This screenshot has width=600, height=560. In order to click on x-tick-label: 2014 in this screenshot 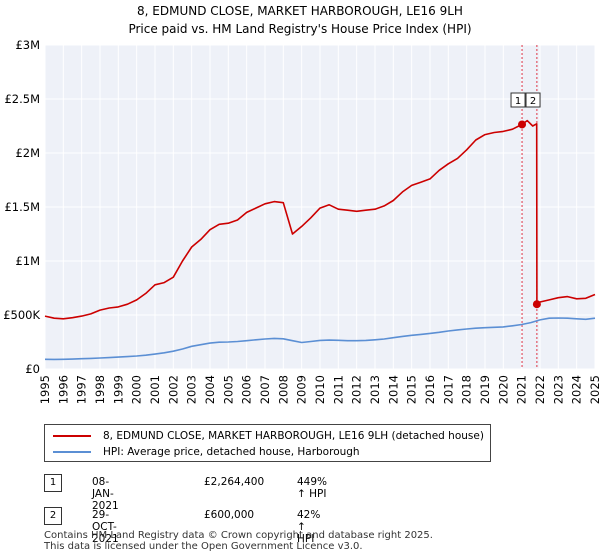, I will do `click(393, 389)`.